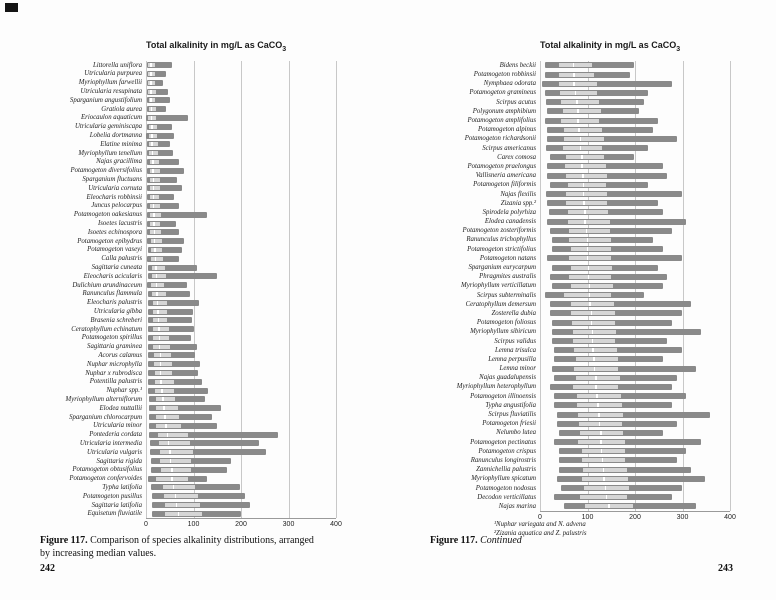 The image size is (776, 600). Describe the element at coordinates (517, 369) in the screenshot. I see `species-label: Lemna minor` at that location.